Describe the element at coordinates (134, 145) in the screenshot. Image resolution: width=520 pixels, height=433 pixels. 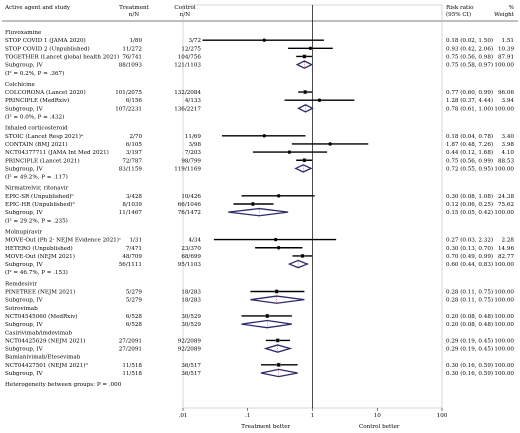
I see `treatment-value: 6/105` at that location.